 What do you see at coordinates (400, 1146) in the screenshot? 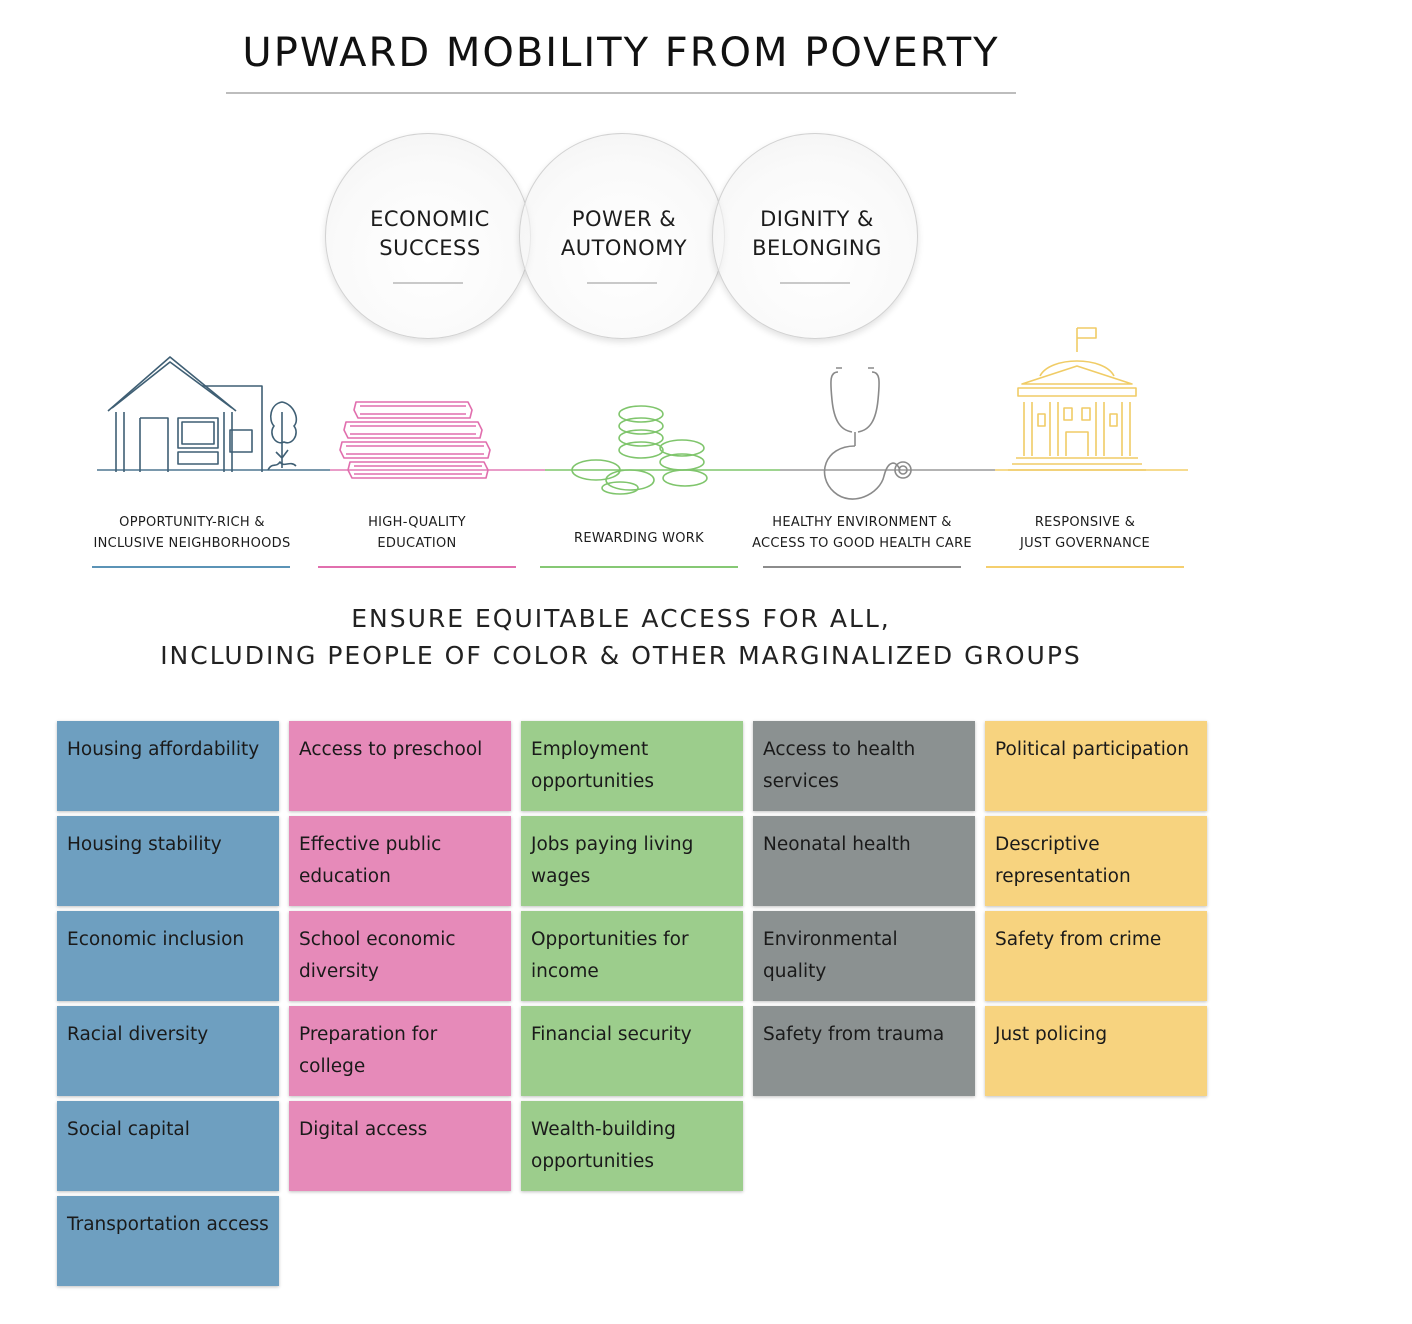
I see `metric-cell: Digital access` at bounding box center [400, 1146].